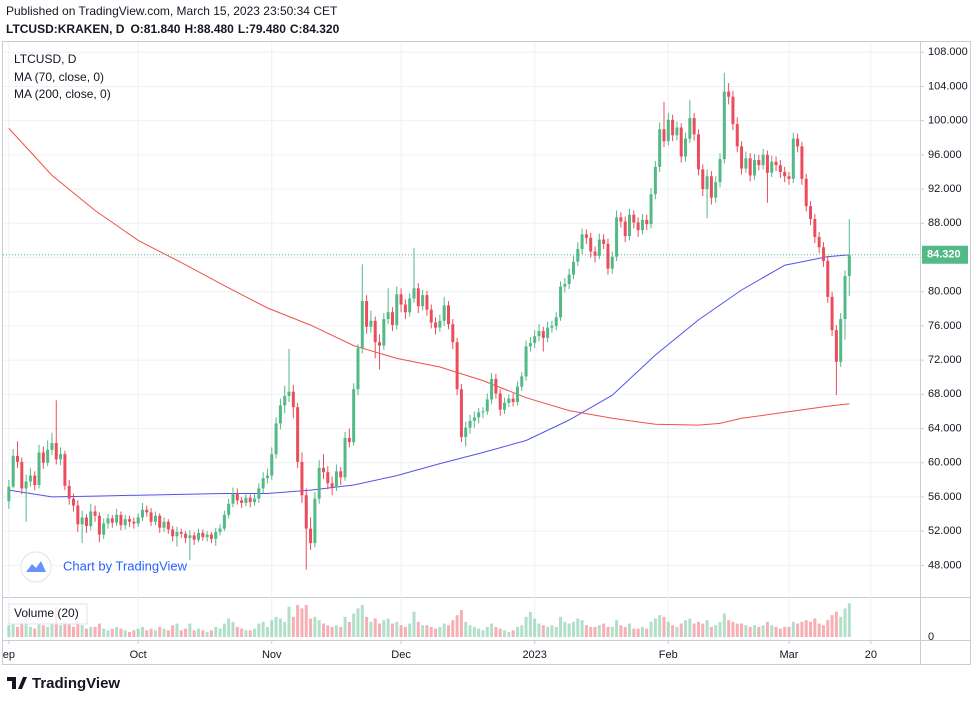  What do you see at coordinates (945, 360) in the screenshot?
I see `y-tick-label: 72.000` at bounding box center [945, 360].